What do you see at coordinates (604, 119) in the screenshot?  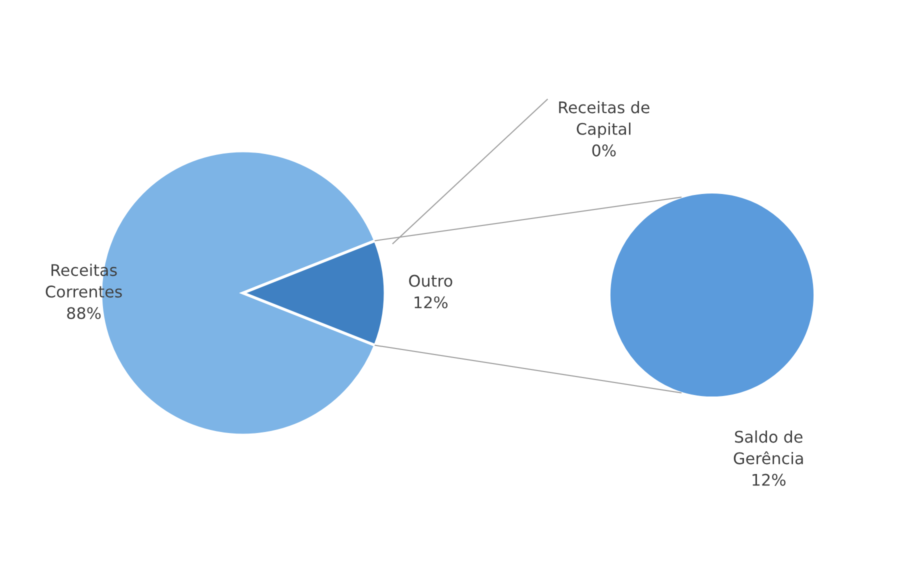 I see `category-label: Receitas de Capital` at bounding box center [604, 119].